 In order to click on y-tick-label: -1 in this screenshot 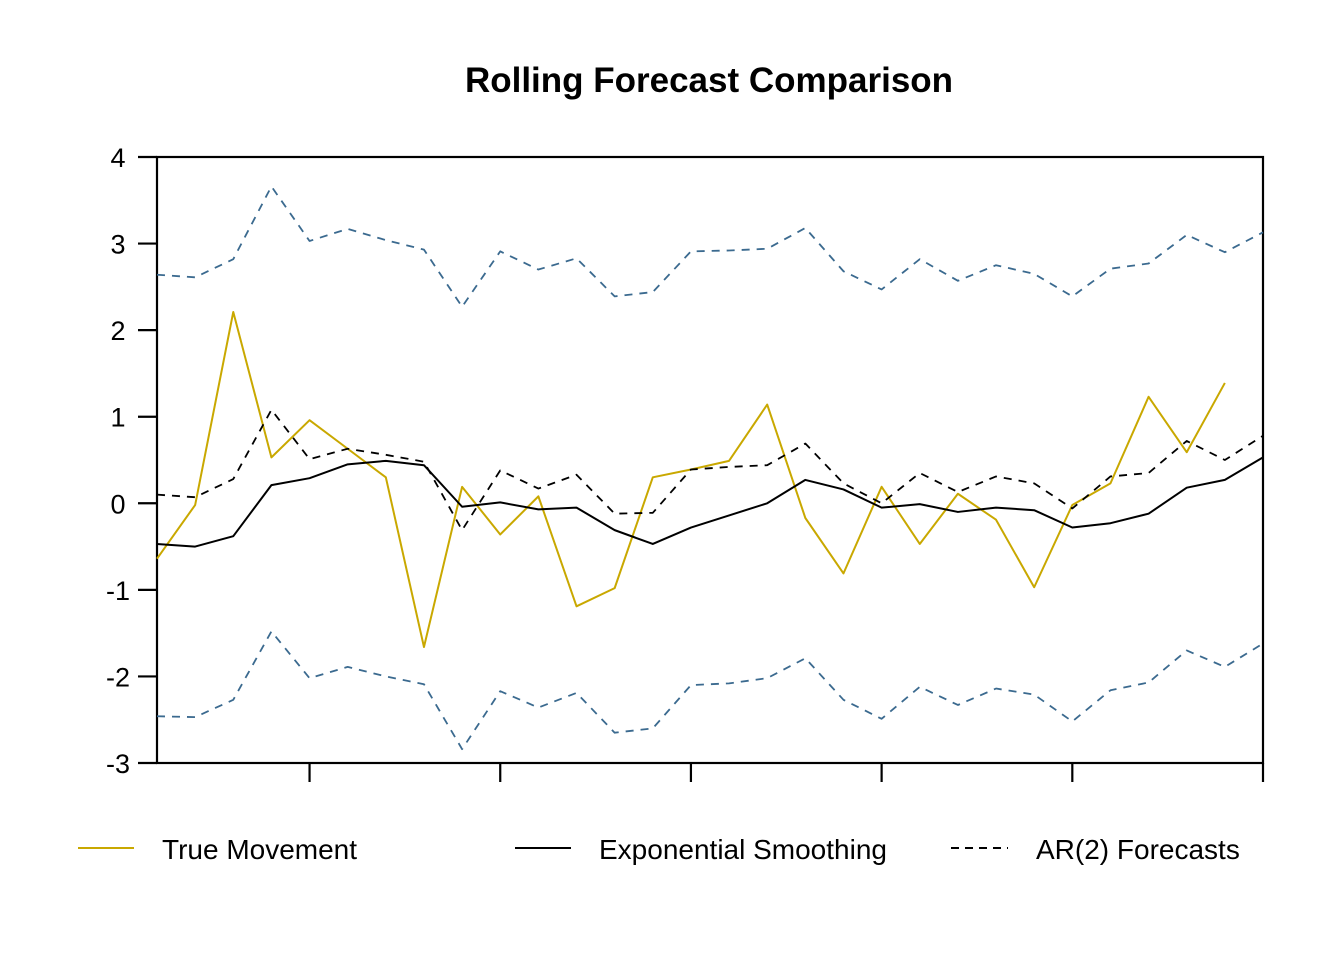, I will do `click(118, 591)`.